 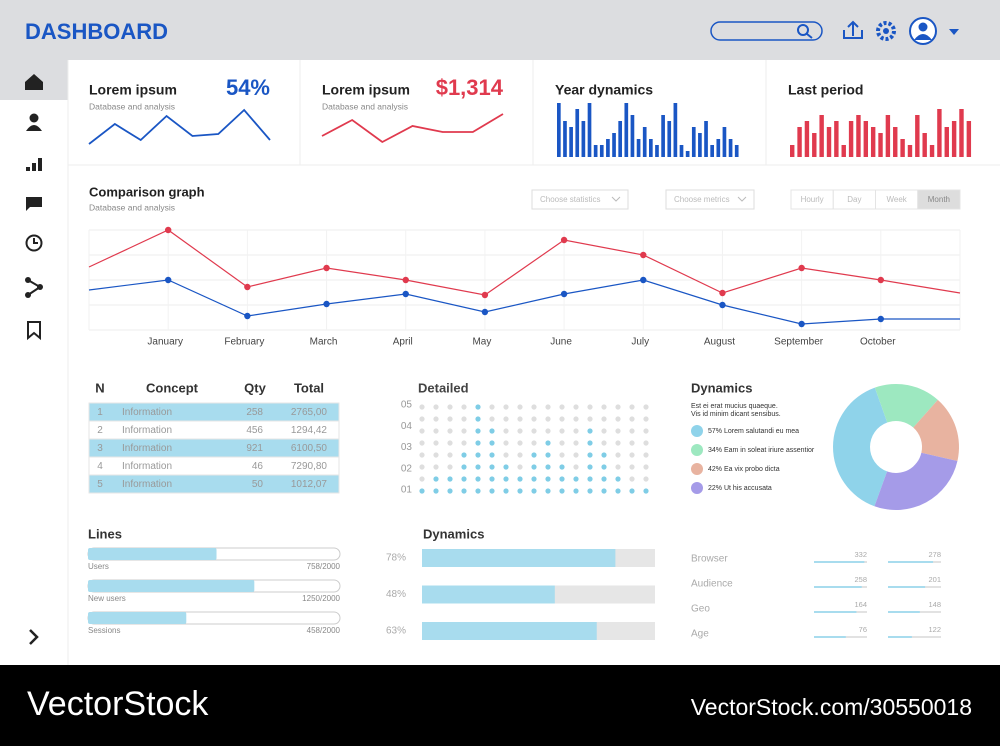 I want to click on table-cell: 6100,50, so click(x=309, y=448).